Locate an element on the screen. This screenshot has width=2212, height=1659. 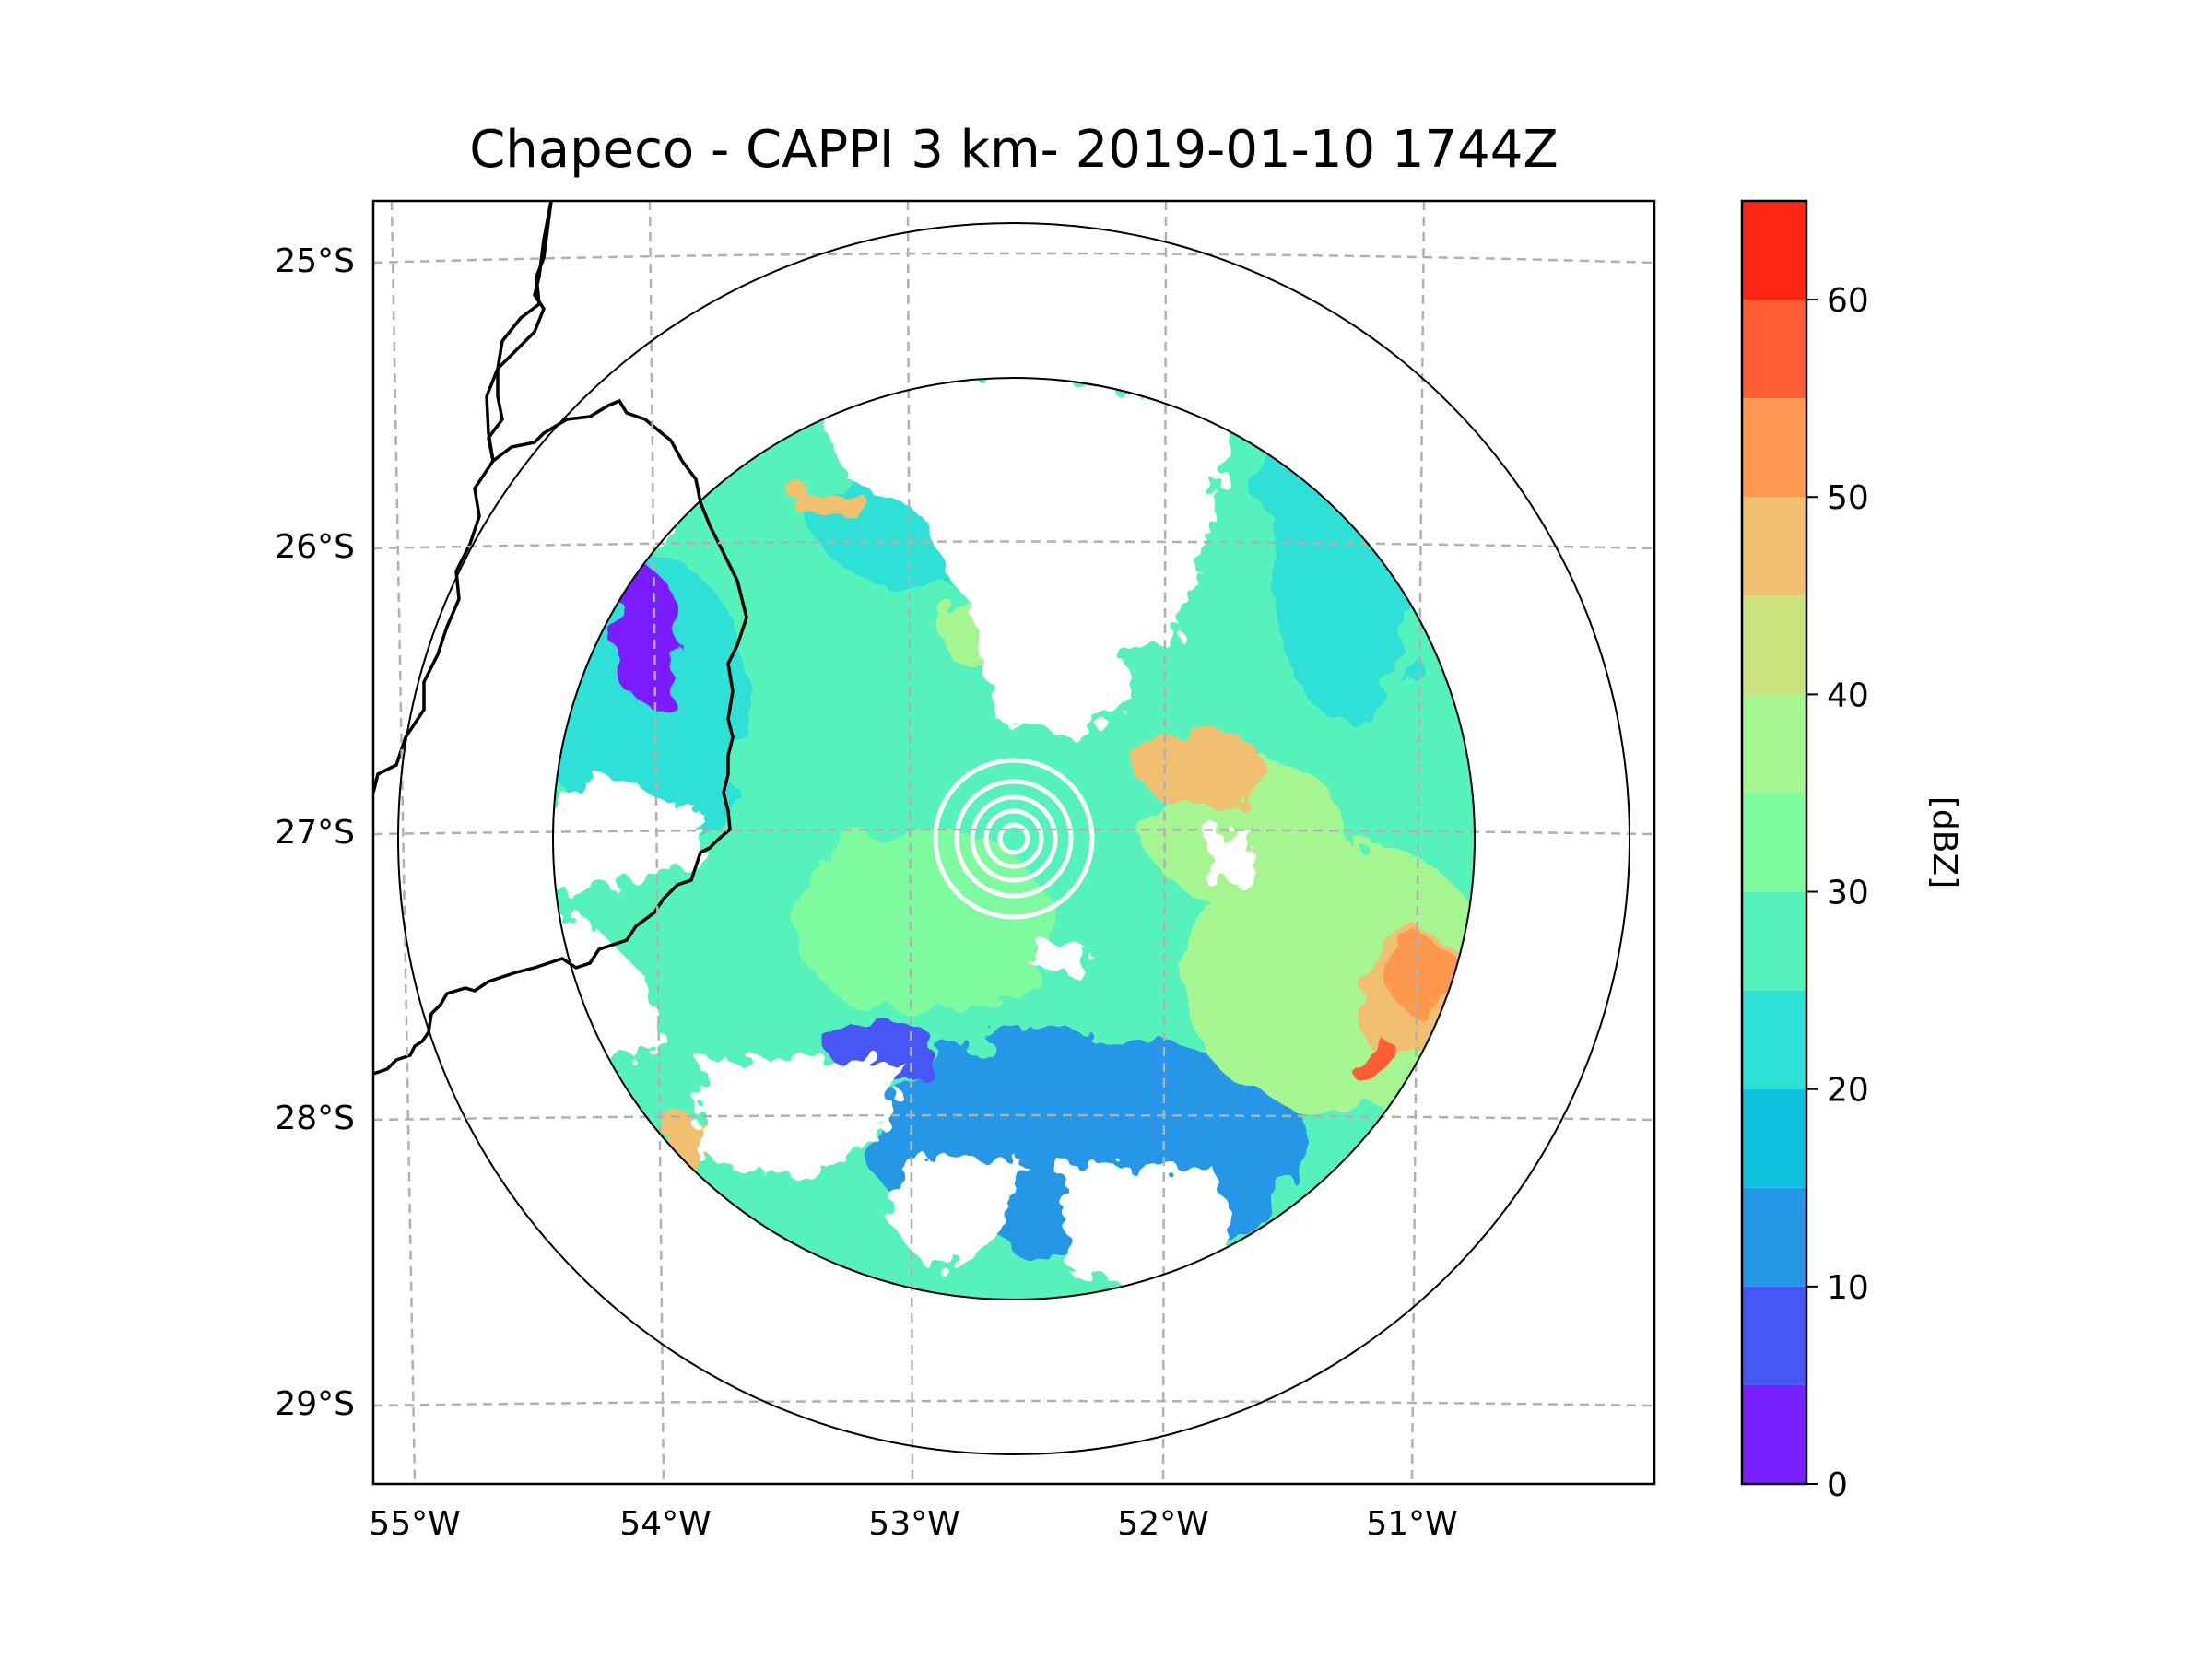
lon-label: 53°W is located at coordinates (913, 1524).